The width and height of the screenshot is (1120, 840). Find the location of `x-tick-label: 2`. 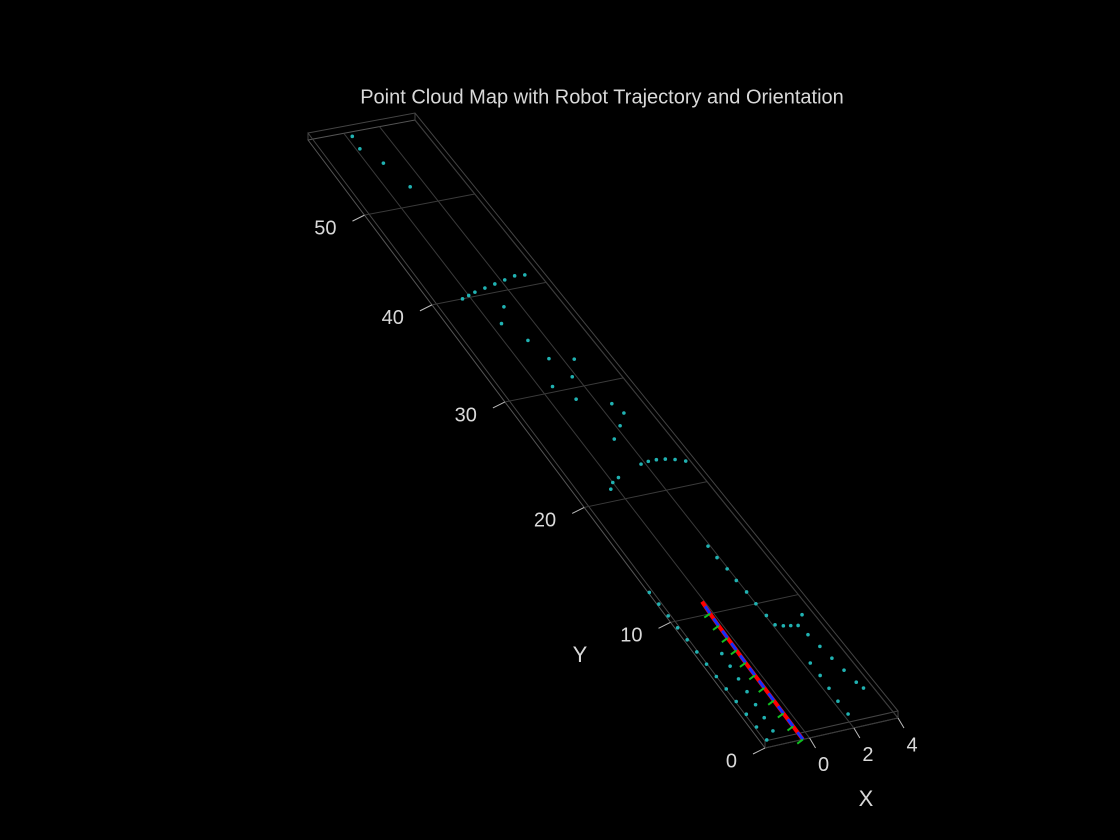

x-tick-label: 2 is located at coordinates (867, 755).